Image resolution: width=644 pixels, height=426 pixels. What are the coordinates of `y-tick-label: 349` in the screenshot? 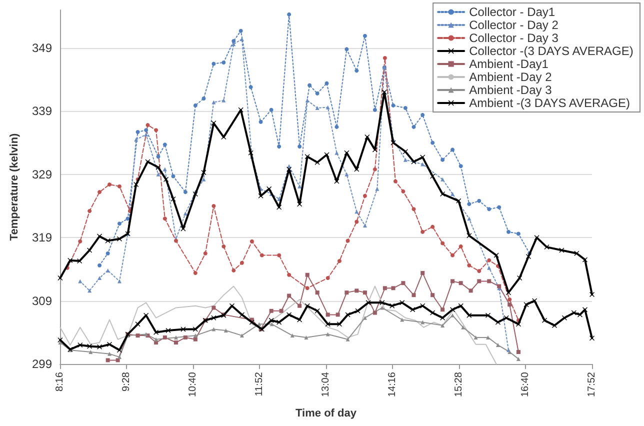 It's located at (42, 47).